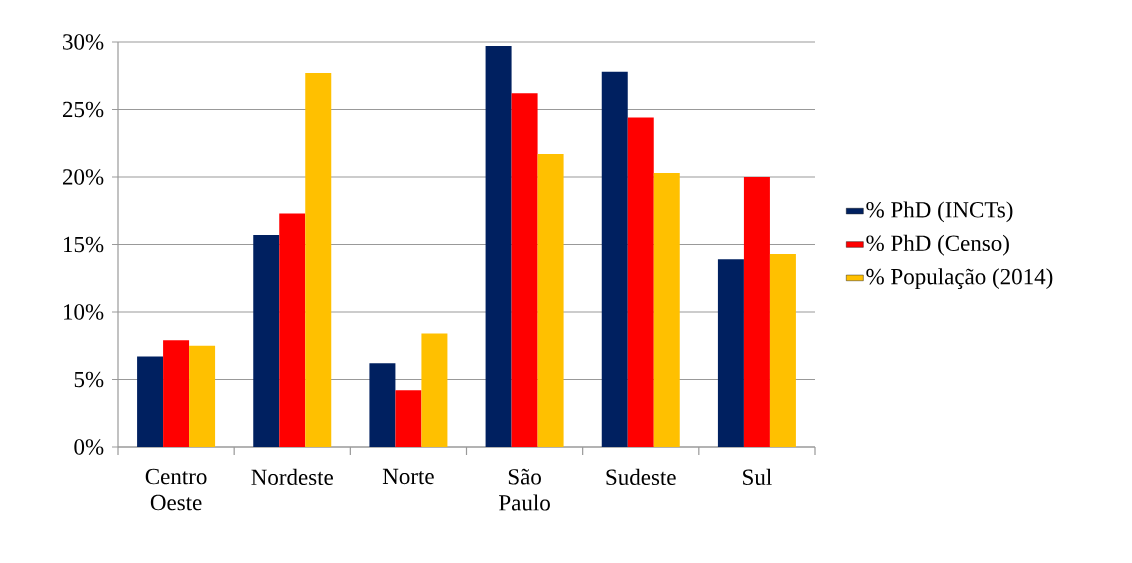  I want to click on legend-label: % PhD (INCTs), so click(939, 212).